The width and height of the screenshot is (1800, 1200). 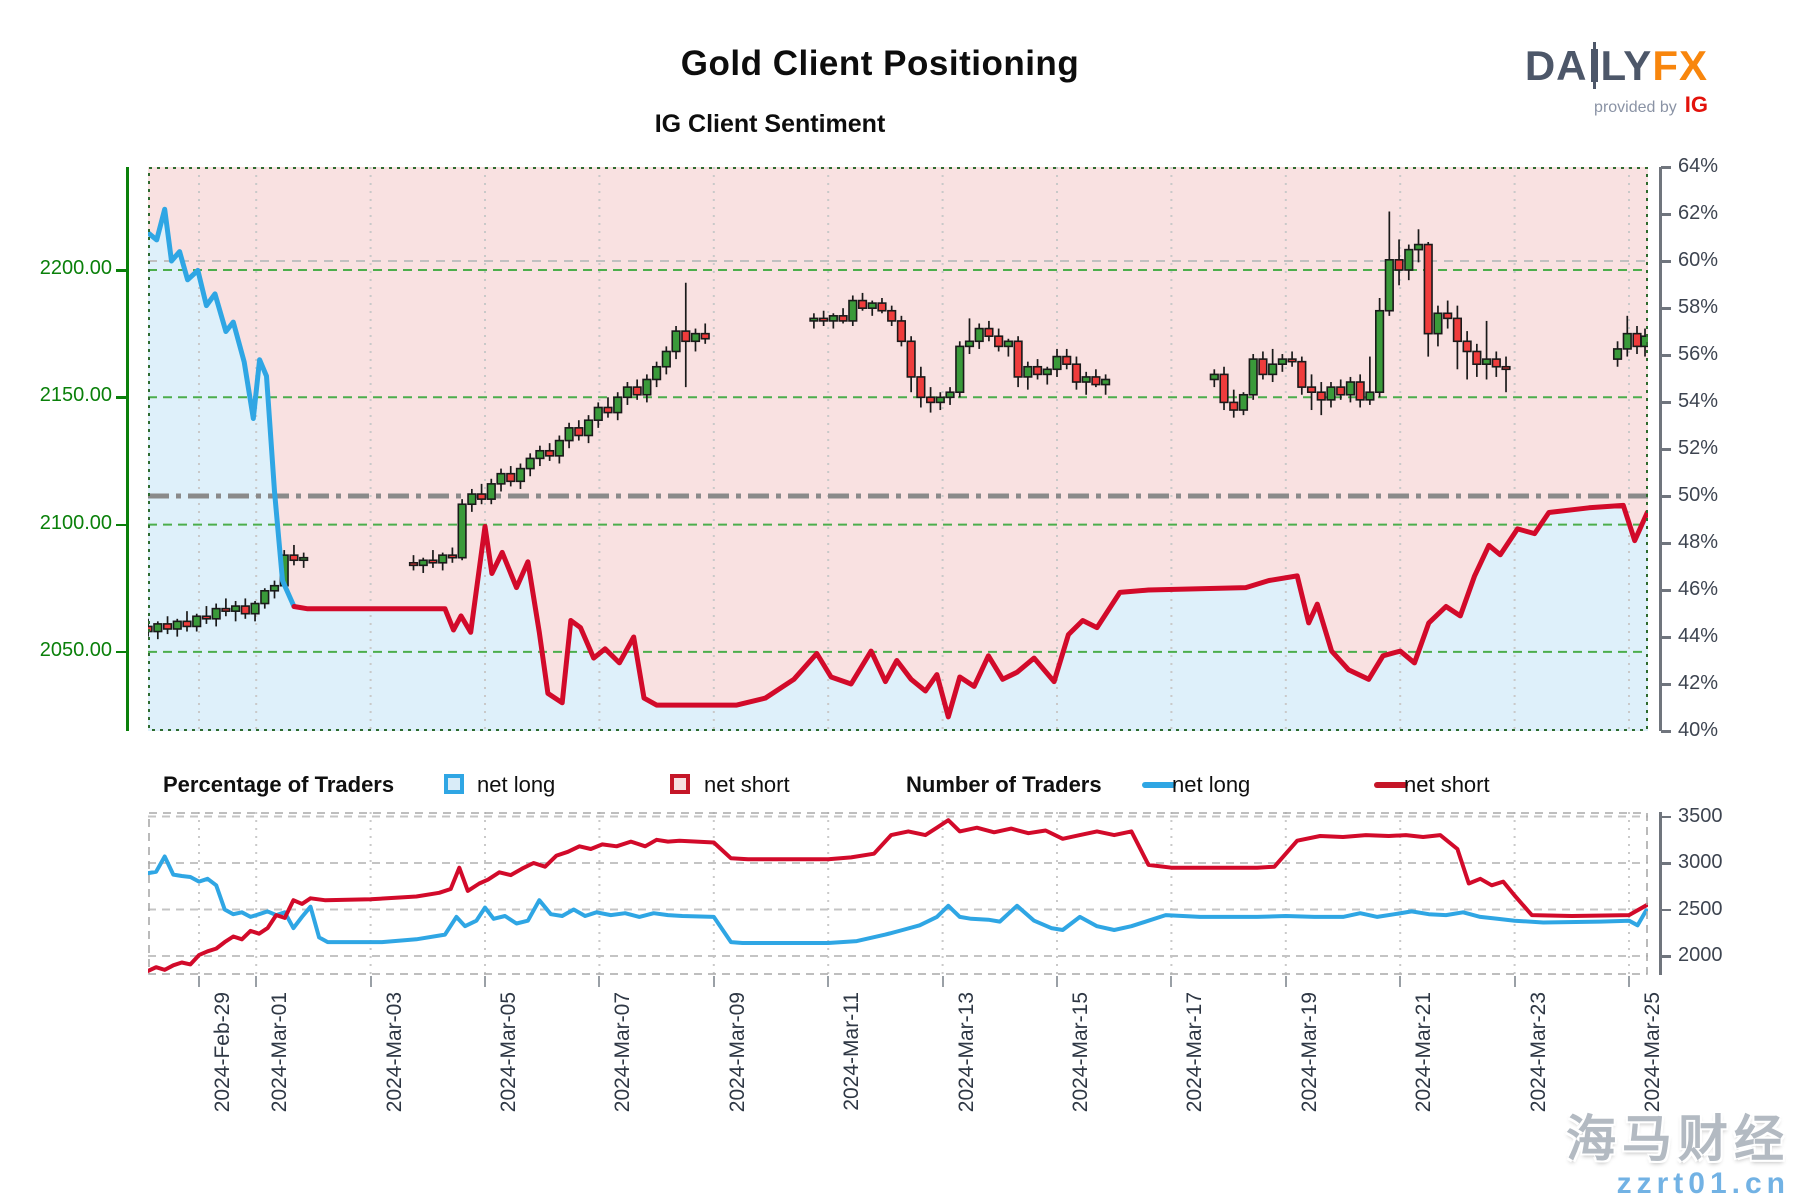 I want to click on date-tick-label: 2024-Mar-25, so click(x=1652, y=1052).